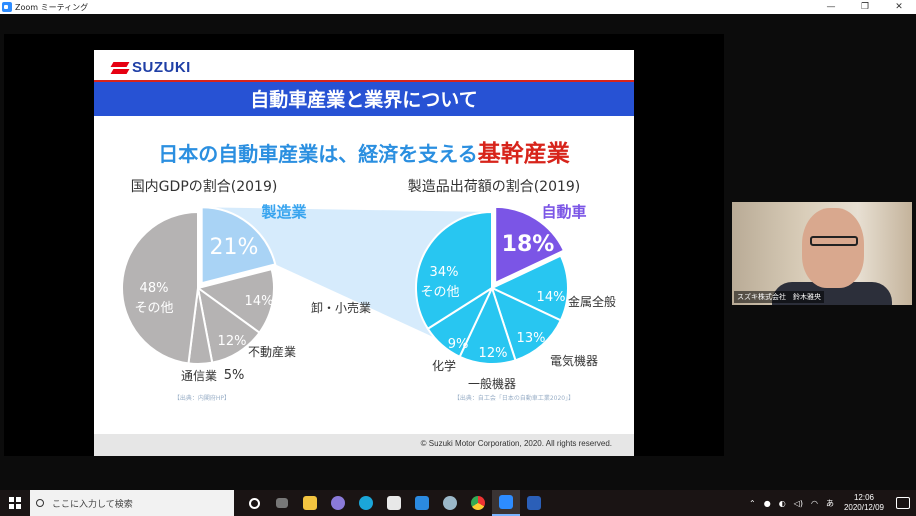 This screenshot has width=916, height=516. What do you see at coordinates (234, 375) in the screenshot?
I see `gdp-value-telecom: 5%` at bounding box center [234, 375].